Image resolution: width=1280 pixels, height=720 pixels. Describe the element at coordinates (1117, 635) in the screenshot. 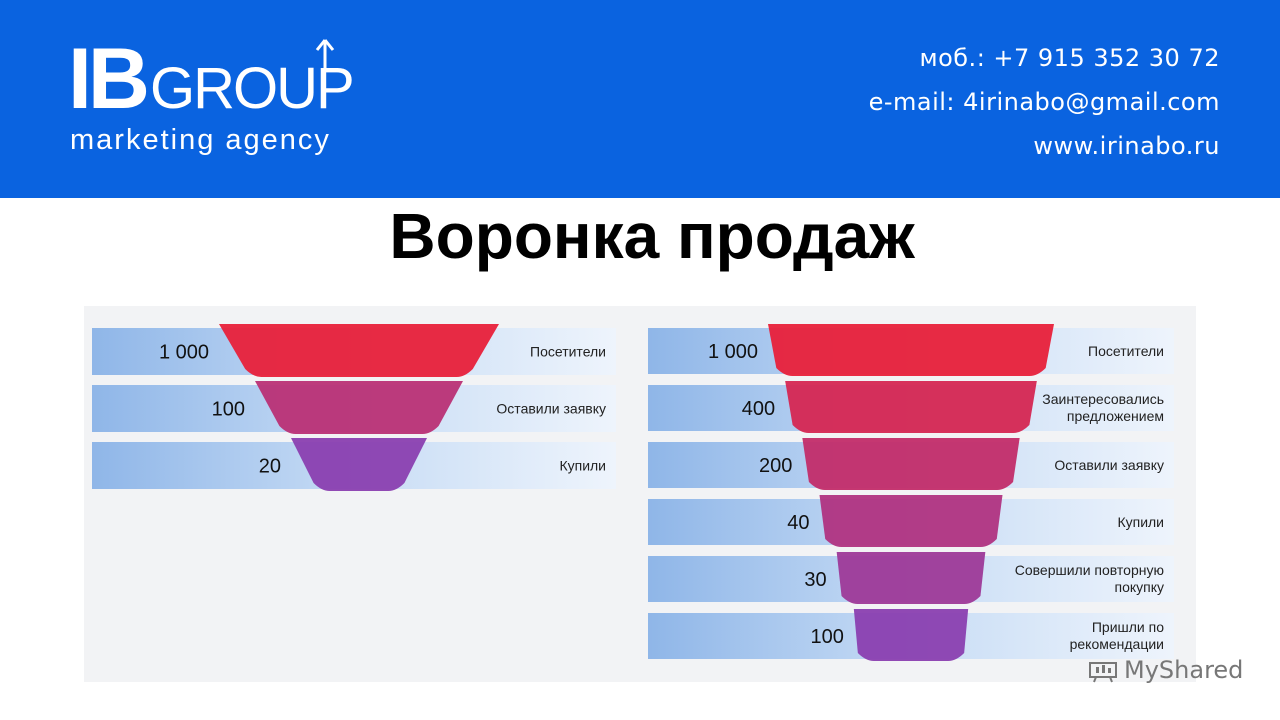

I see `stage-name-label: Пришли по рекомендации` at that location.